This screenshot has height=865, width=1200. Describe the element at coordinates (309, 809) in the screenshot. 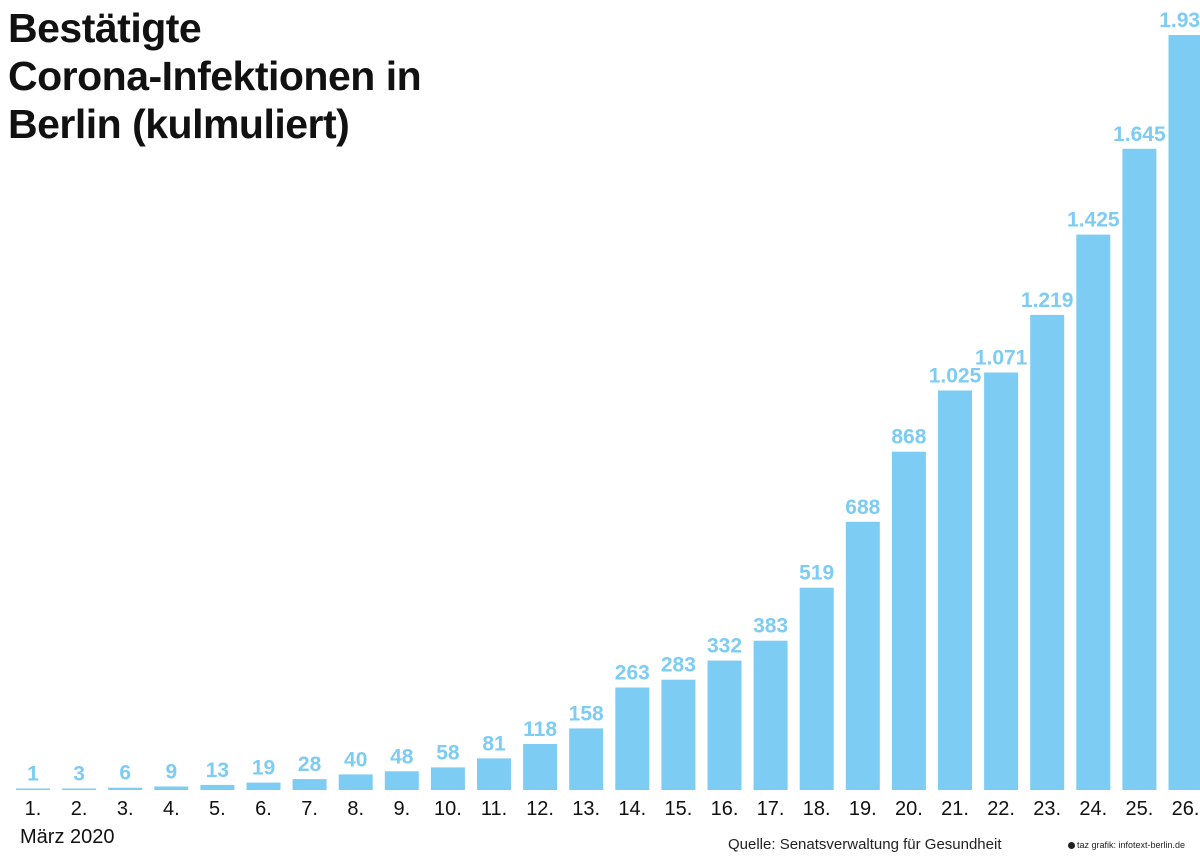

I see `x-tick-label-7: 7.` at that location.